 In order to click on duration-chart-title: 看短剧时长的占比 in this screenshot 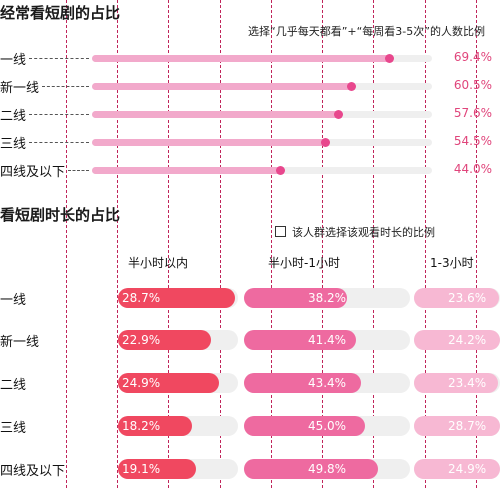, I will do `click(60, 215)`.